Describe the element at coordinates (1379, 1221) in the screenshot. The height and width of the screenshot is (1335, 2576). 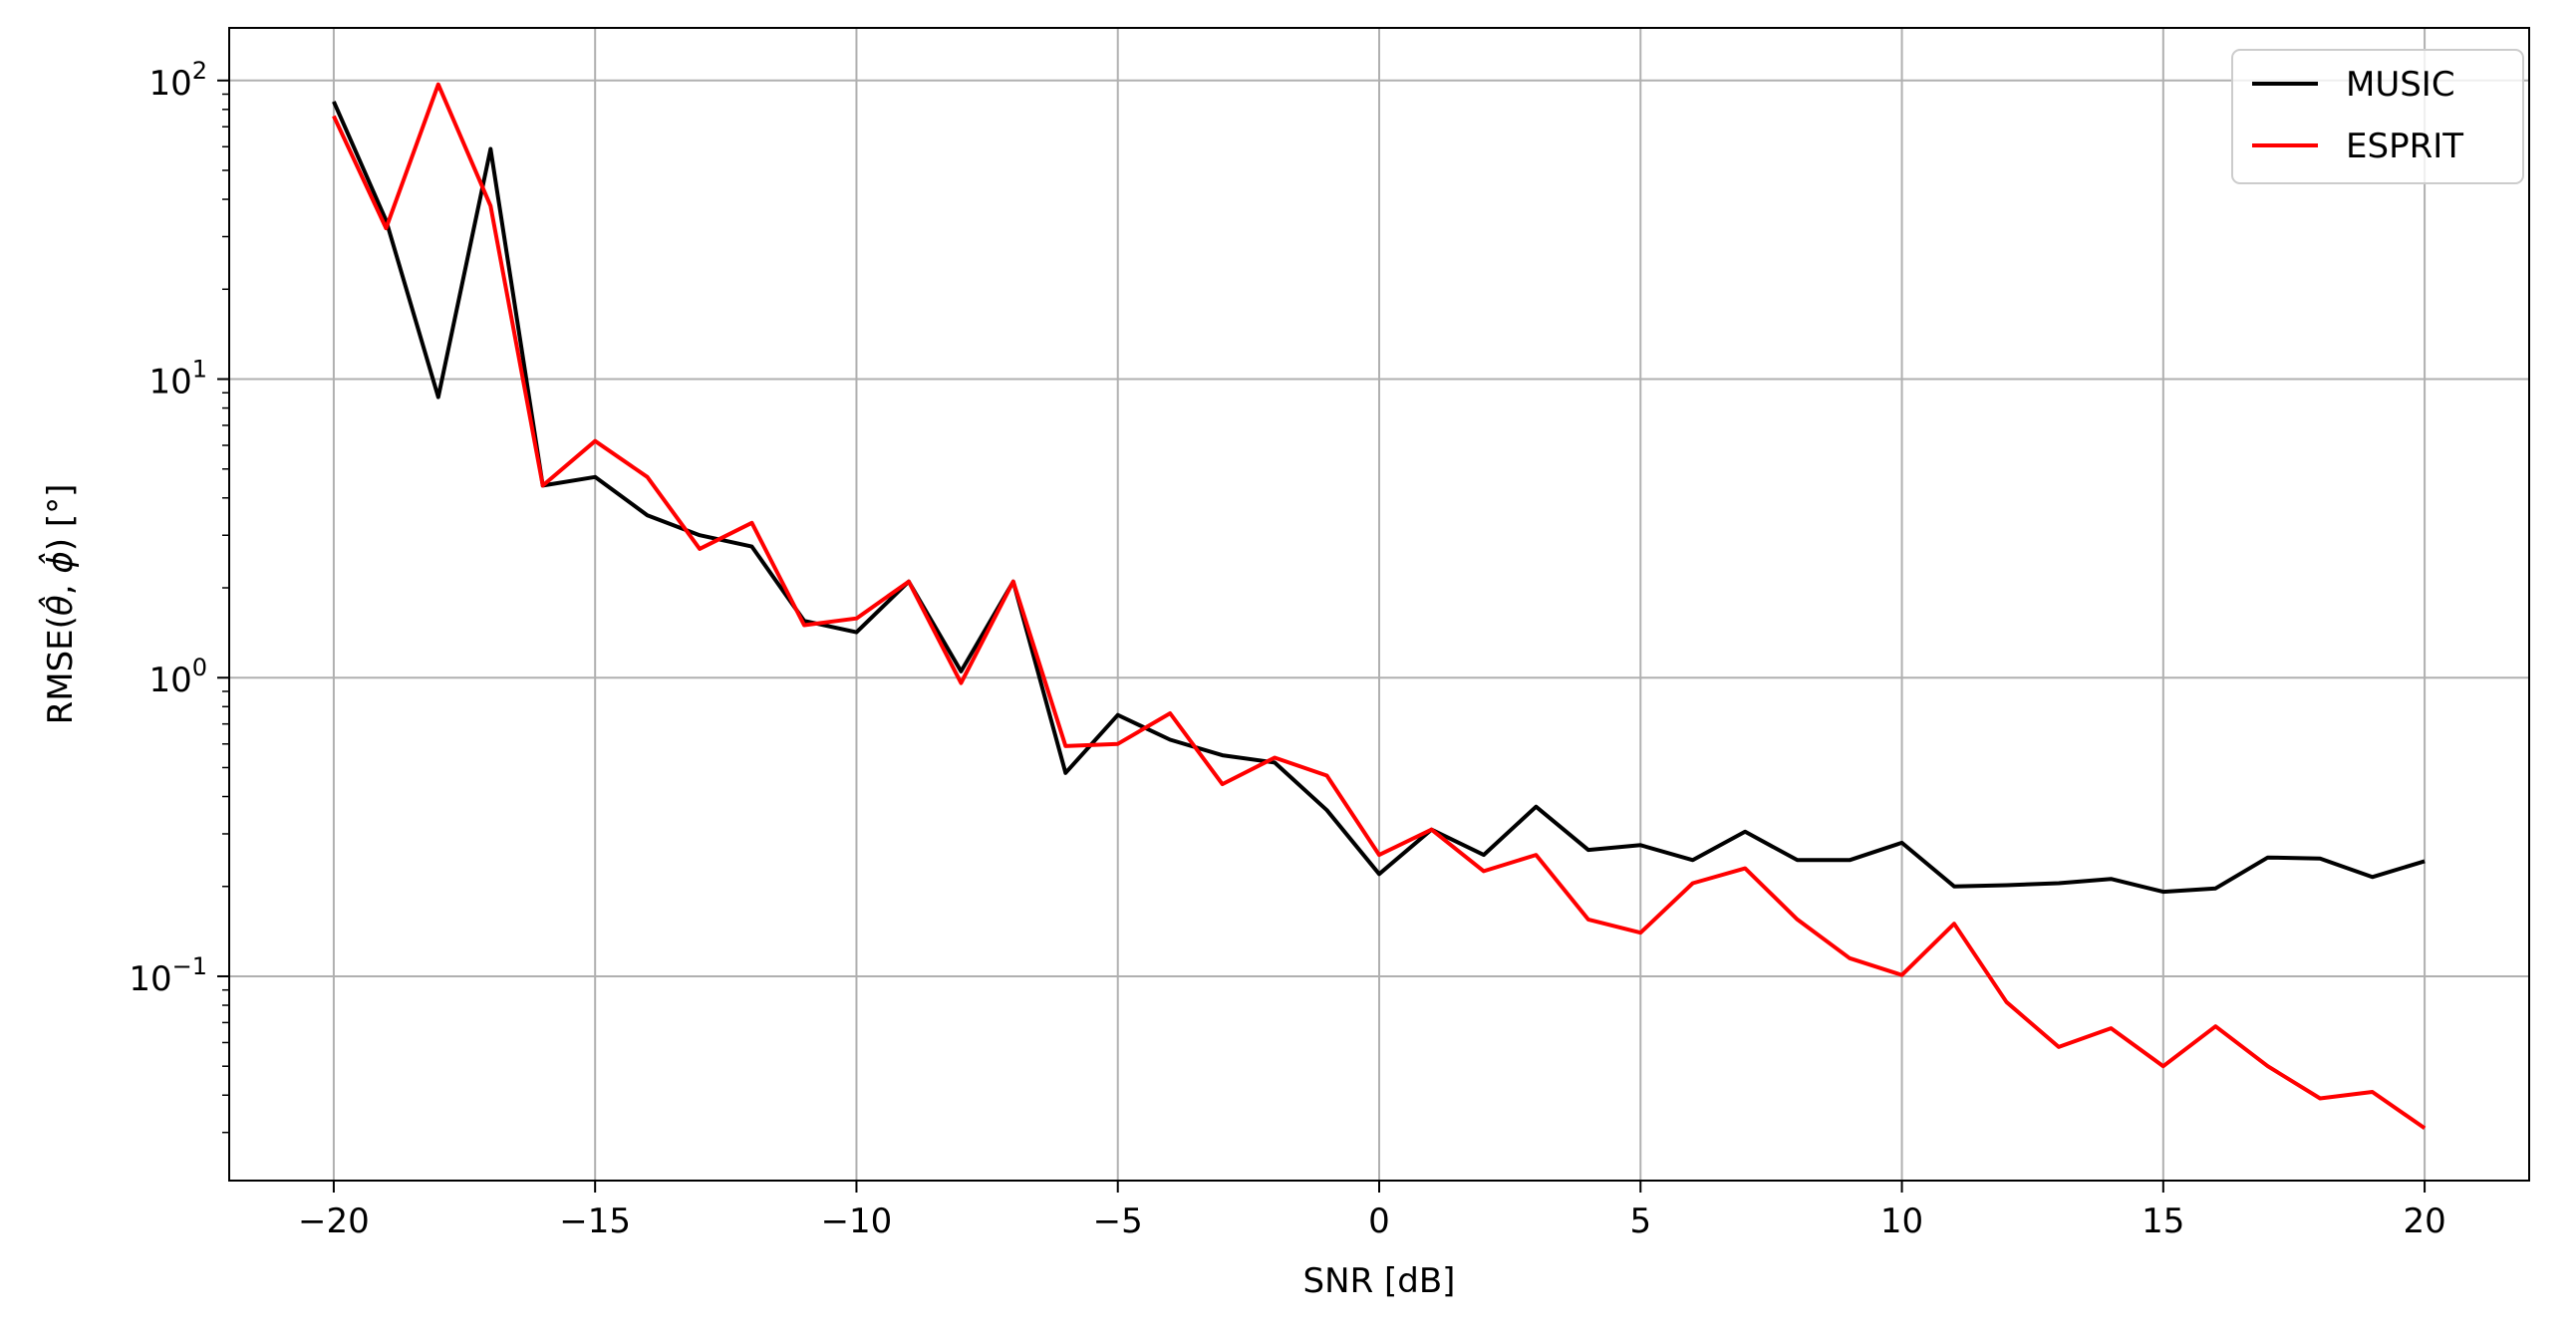
I see `x-tick-label: 0` at that location.